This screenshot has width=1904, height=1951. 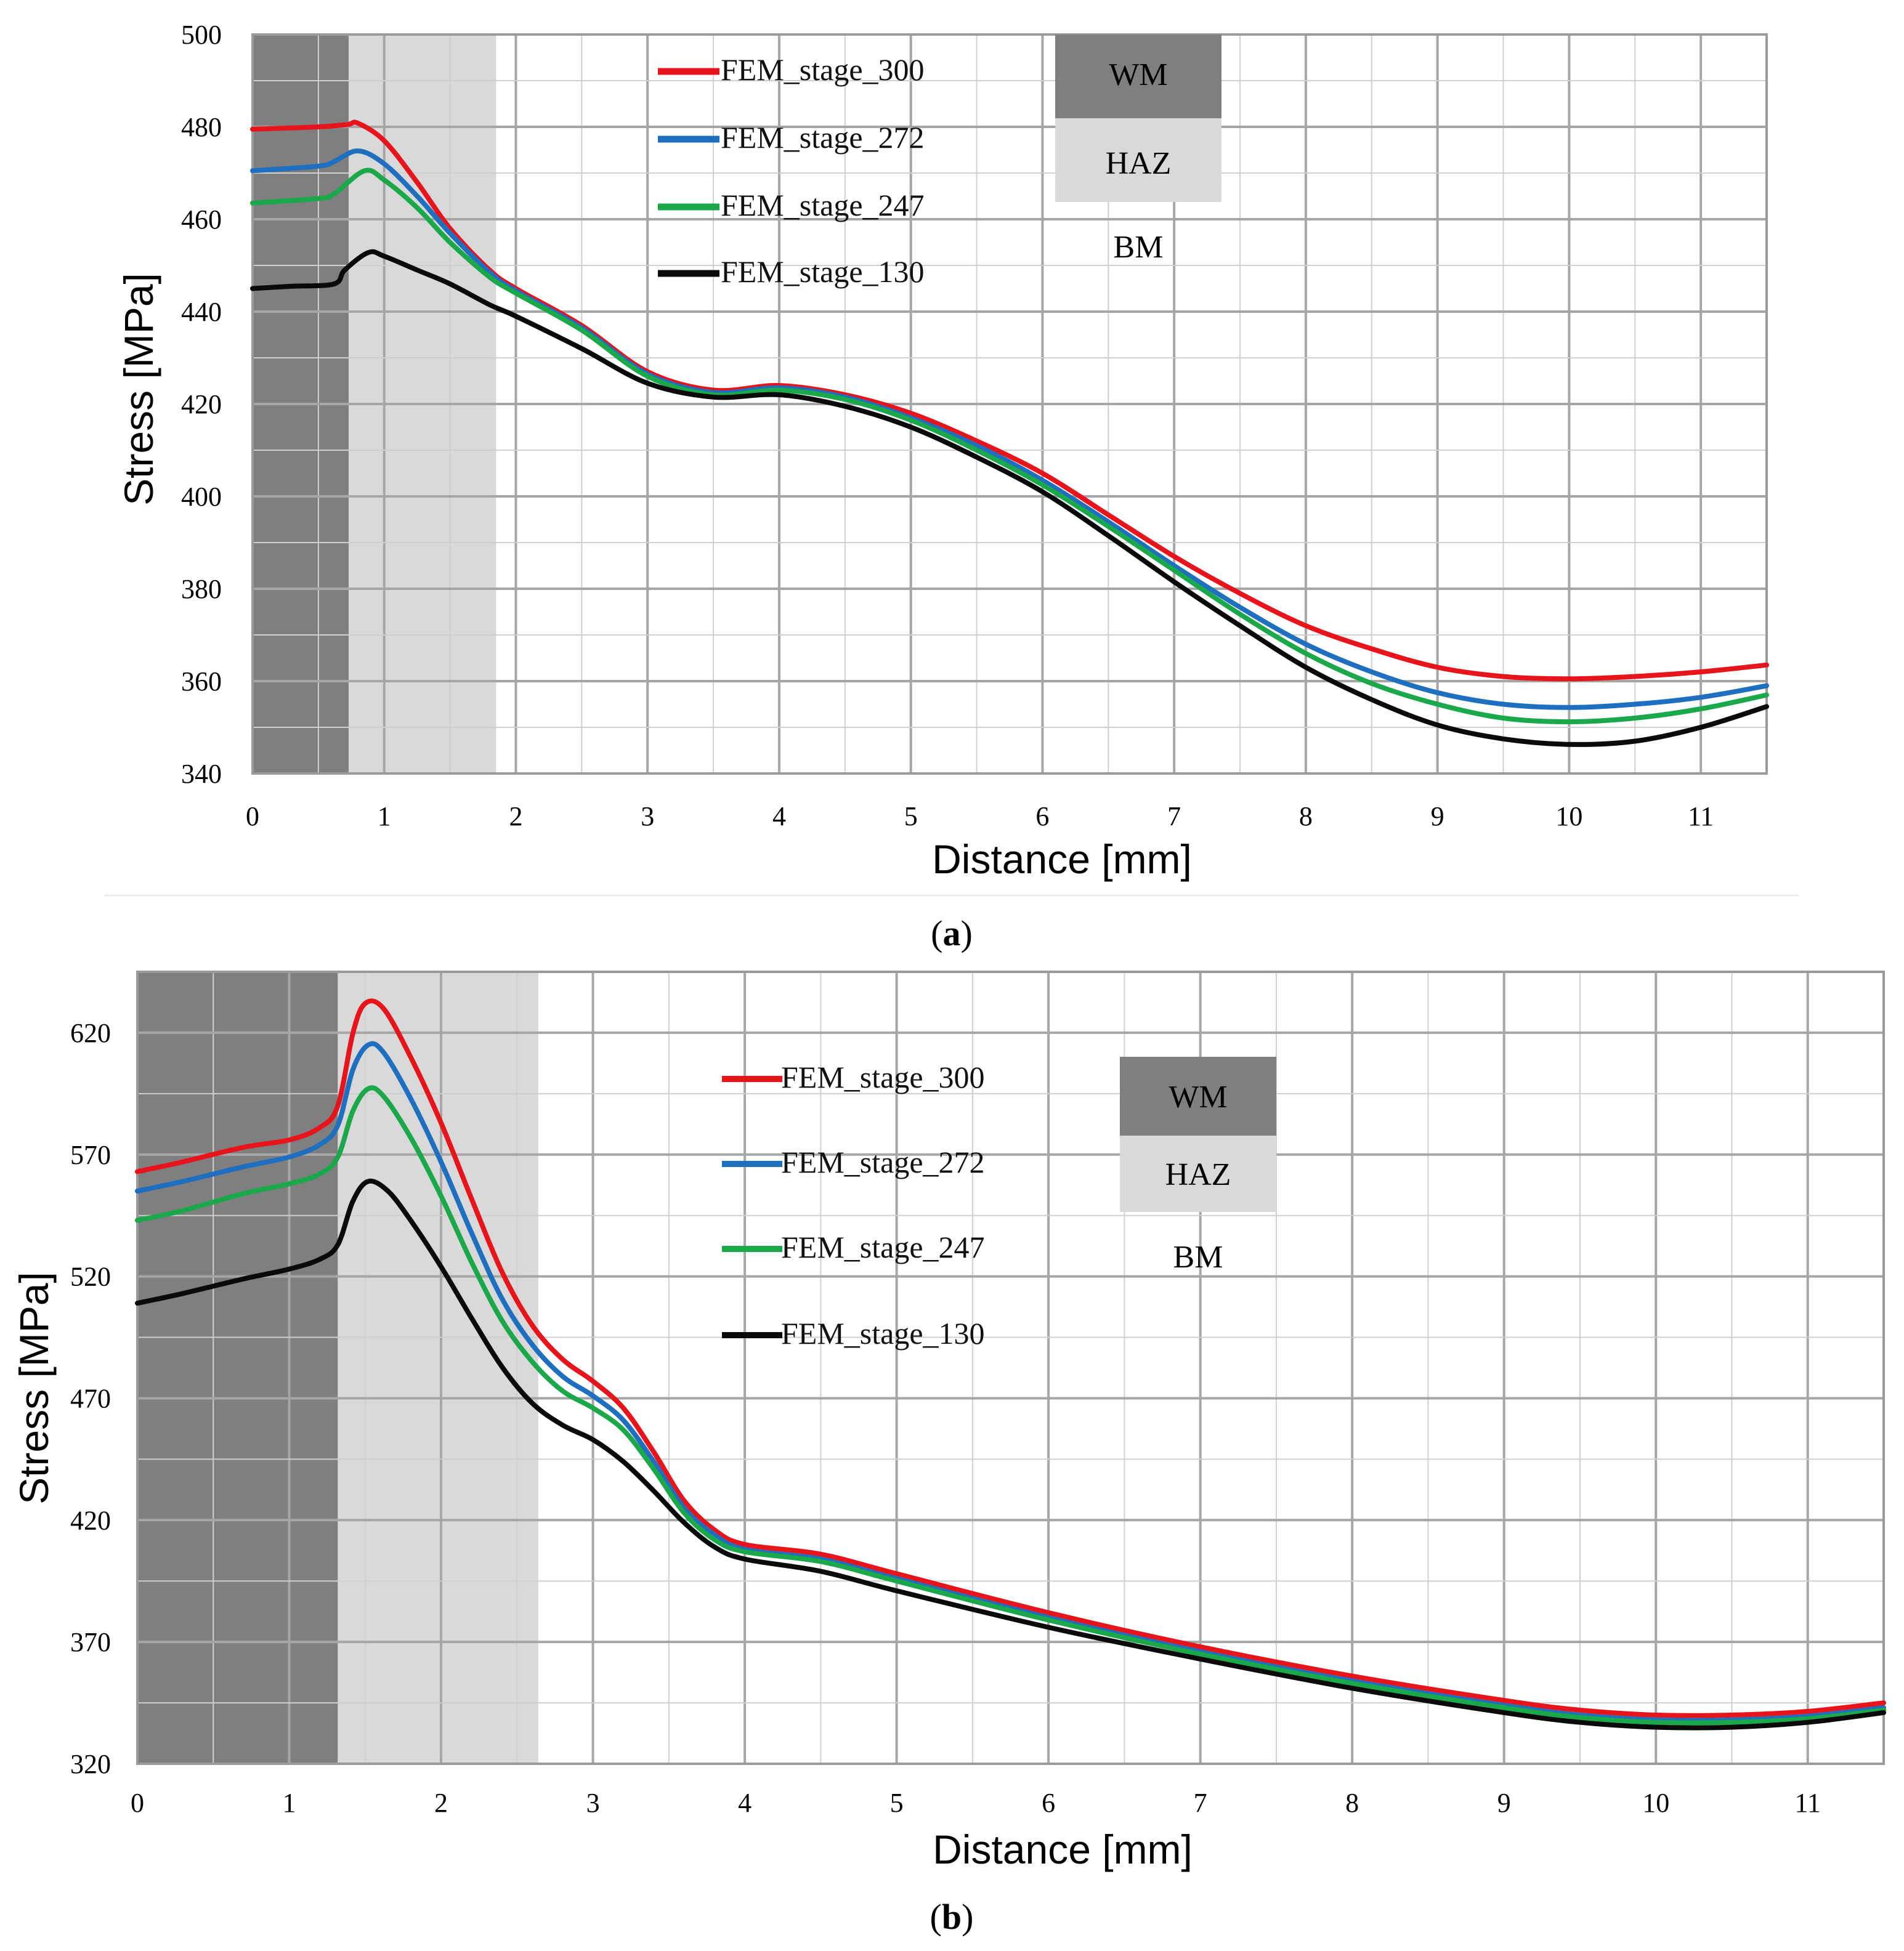 I want to click on chart-a-caption-letter: a, so click(x=952, y=933).